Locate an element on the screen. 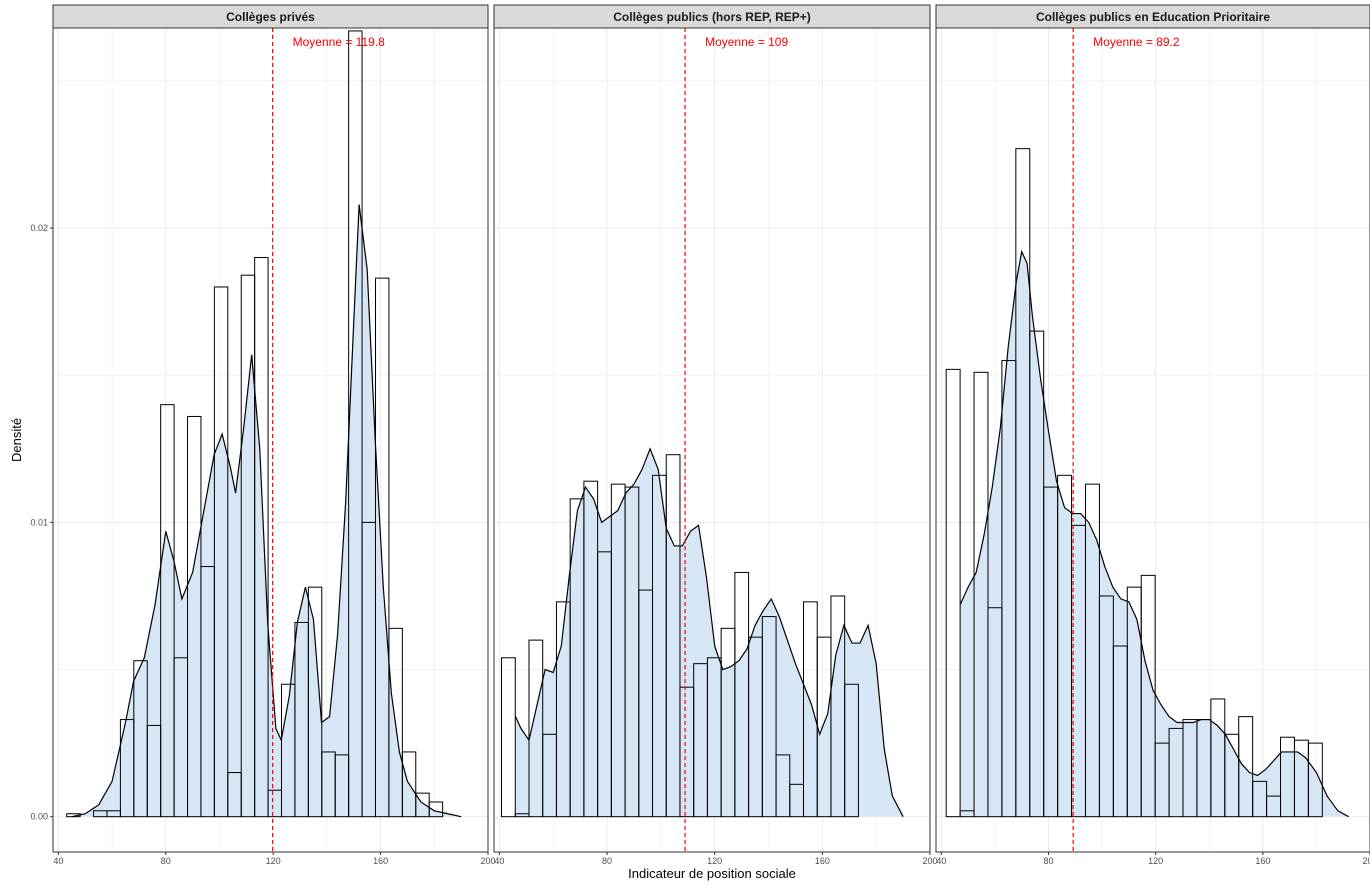 The image size is (1370, 891). facet-title: Collèges publics (hors REP, REP+) is located at coordinates (712, 17).